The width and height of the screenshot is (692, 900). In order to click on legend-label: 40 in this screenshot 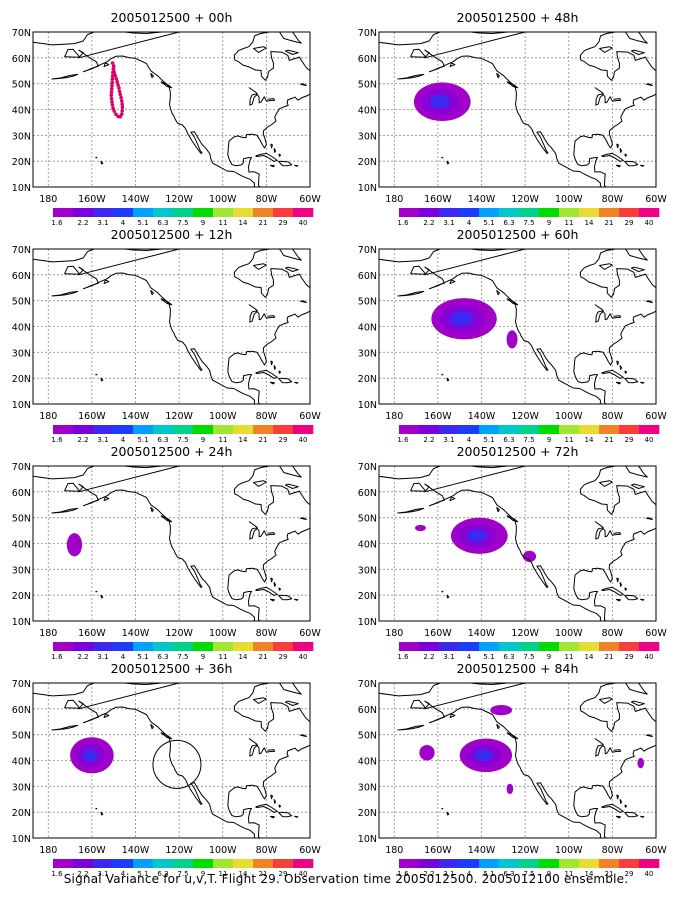, I will do `click(649, 657)`.